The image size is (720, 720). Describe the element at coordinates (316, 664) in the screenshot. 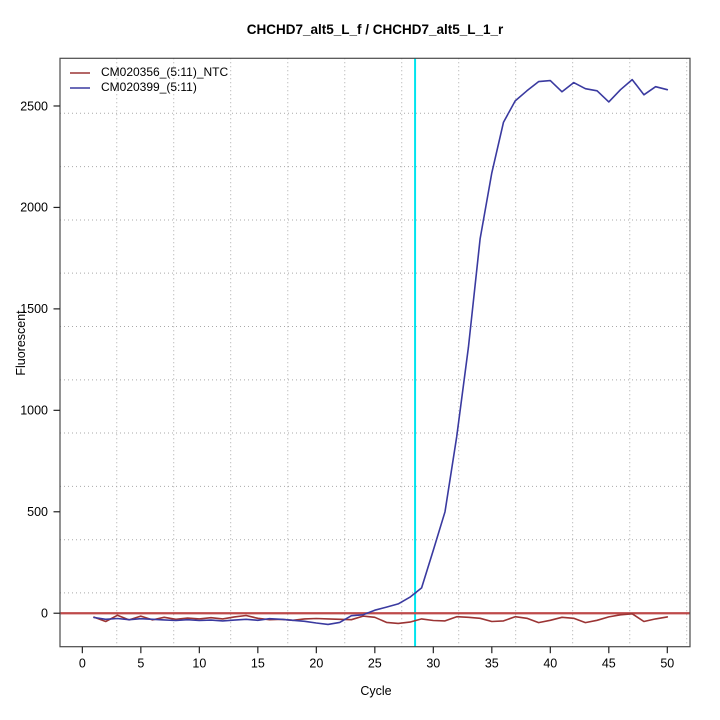

I see `x-tick-label: 20` at that location.